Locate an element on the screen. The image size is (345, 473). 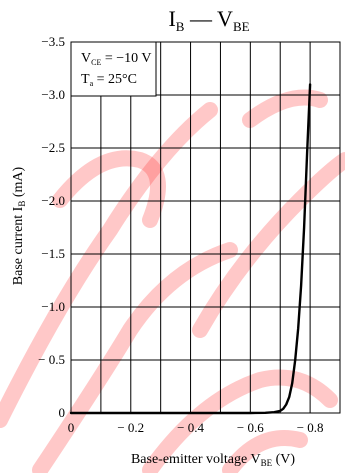
y-tick-label: 0 is located at coordinates (62, 412).